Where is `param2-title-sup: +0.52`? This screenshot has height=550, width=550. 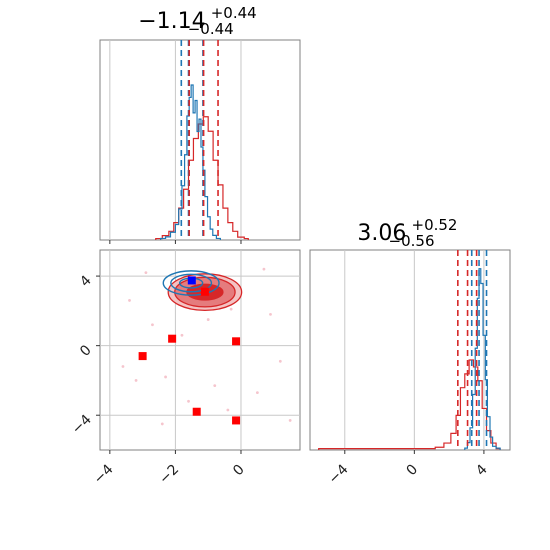
param2-title-sup: +0.52 is located at coordinates (435, 225).